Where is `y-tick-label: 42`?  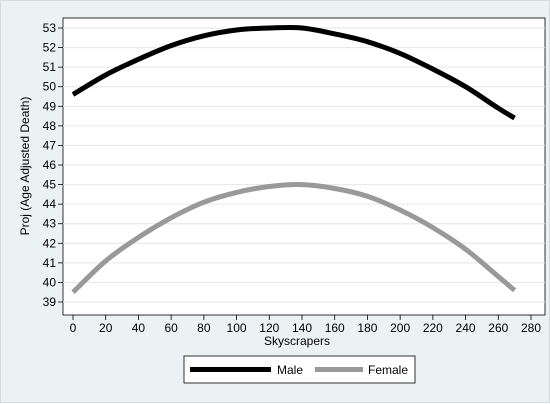
y-tick-label: 42 is located at coordinates (50, 243).